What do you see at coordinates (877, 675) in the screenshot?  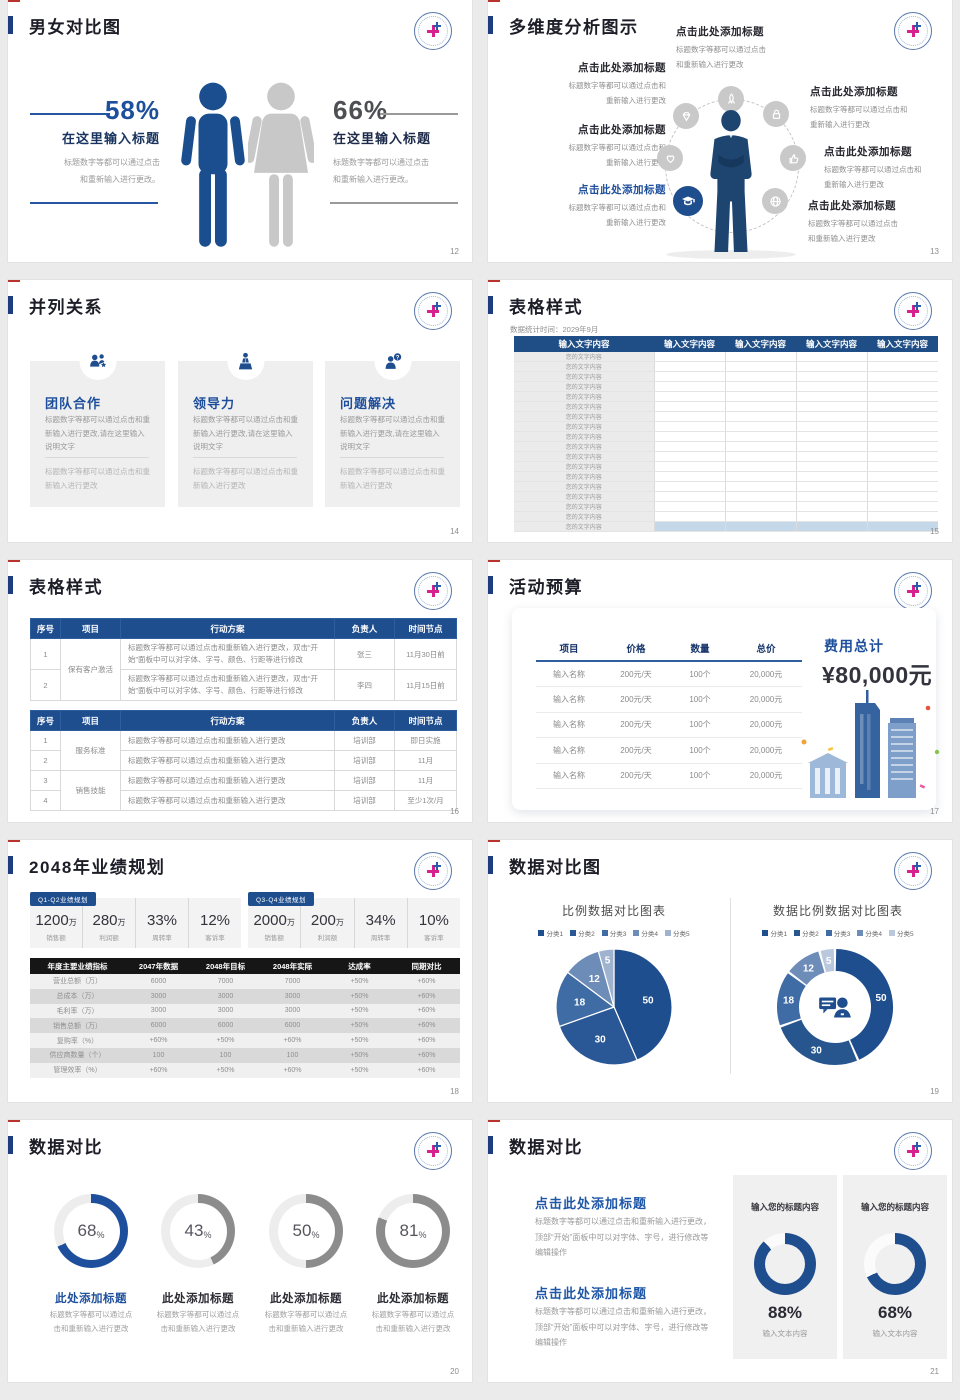 I see `total-cost-value: ¥80,000元` at bounding box center [877, 675].